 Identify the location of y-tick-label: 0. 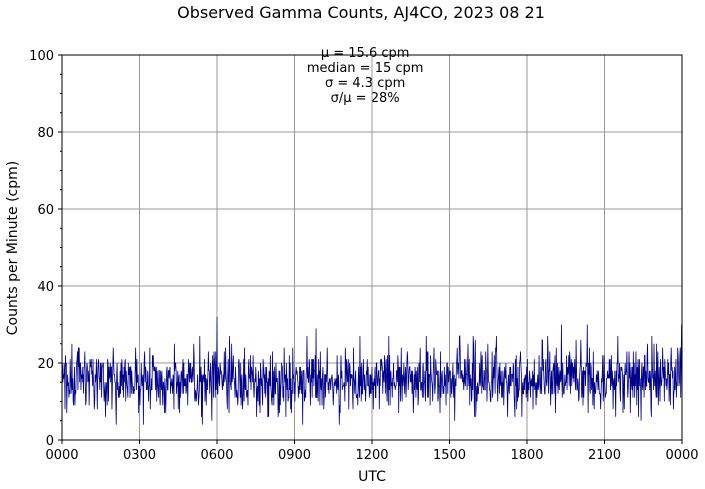
(50, 441).